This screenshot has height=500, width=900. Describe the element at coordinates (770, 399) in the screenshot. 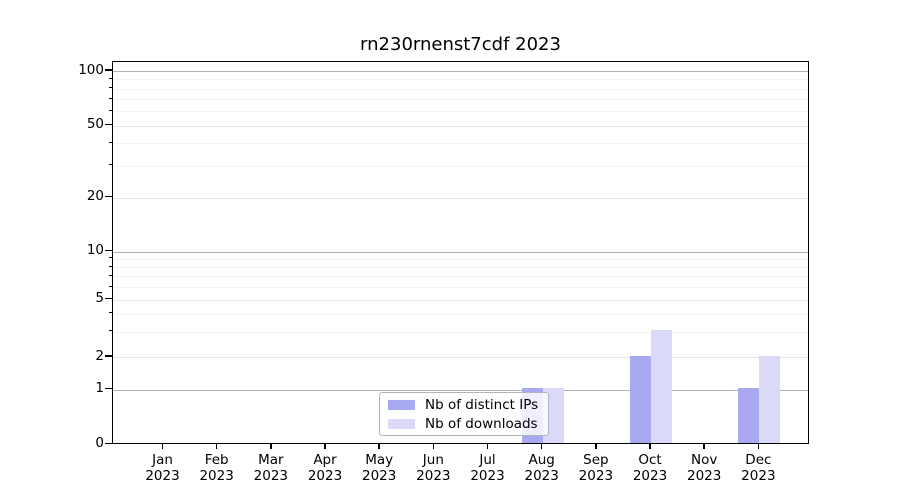

I see `bar-downloads-dec` at that location.